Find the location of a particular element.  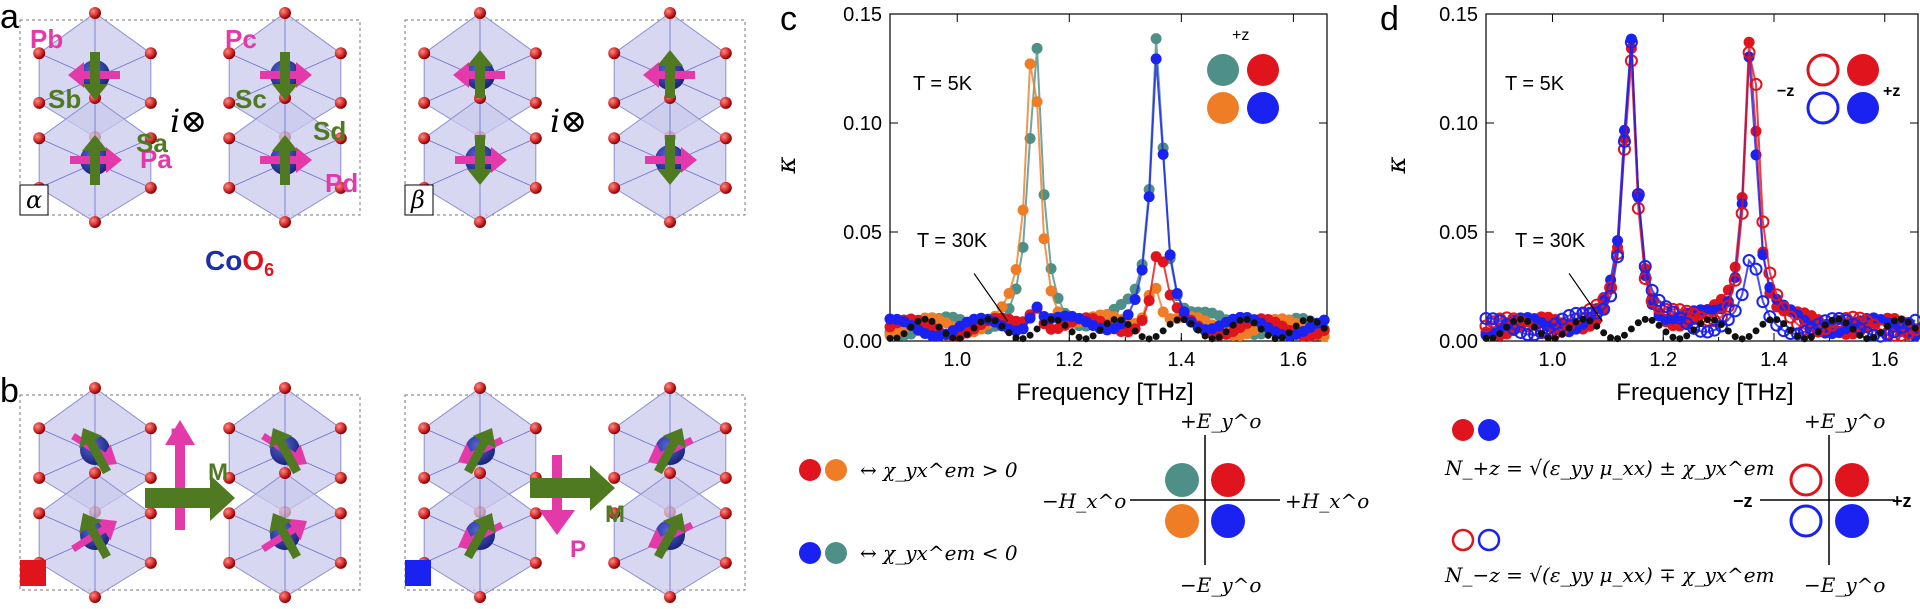

diag-red is located at coordinates (1228, 480).